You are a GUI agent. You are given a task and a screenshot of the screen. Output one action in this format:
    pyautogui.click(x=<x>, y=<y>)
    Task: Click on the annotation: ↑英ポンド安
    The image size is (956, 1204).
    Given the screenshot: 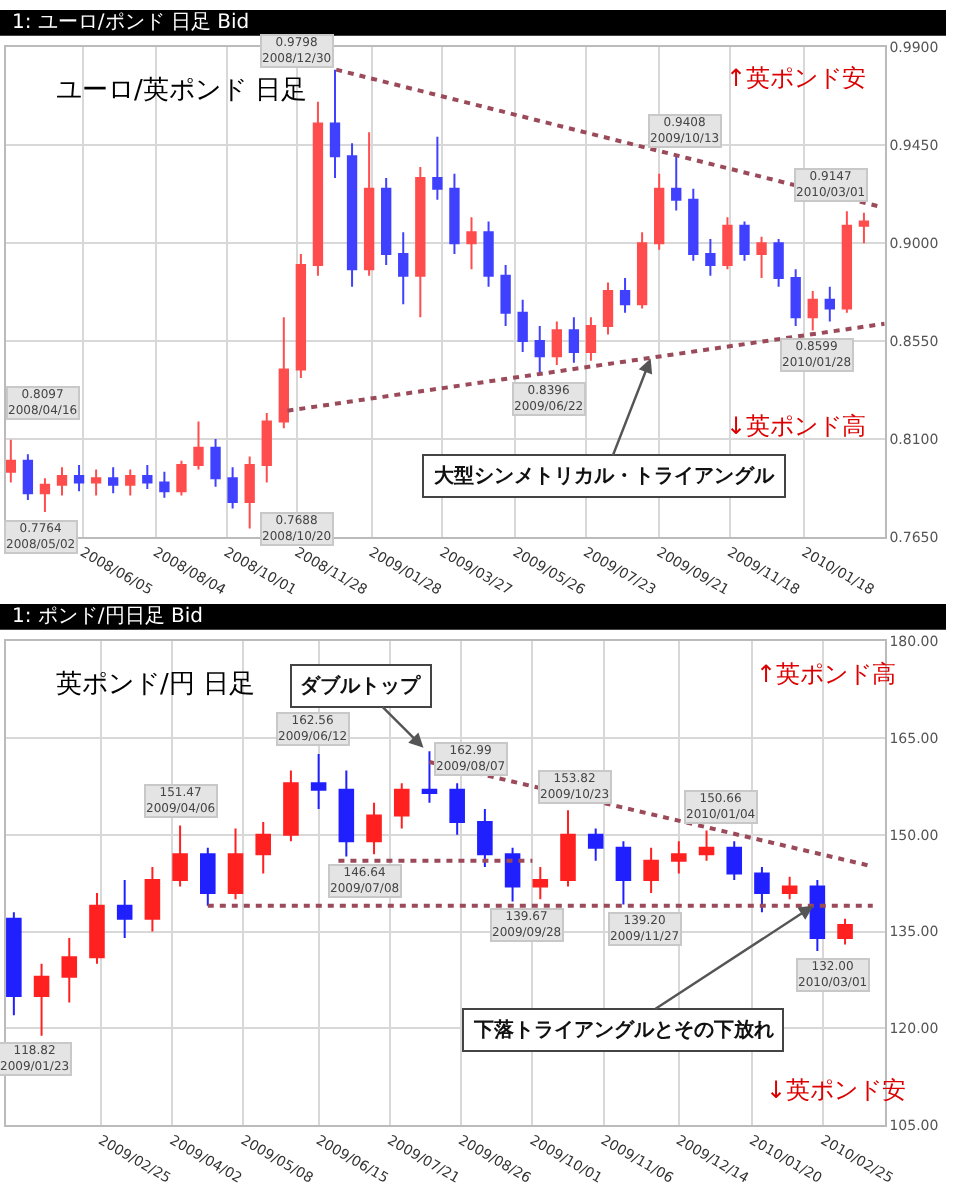 What is the action you would take?
    pyautogui.click(x=796, y=78)
    